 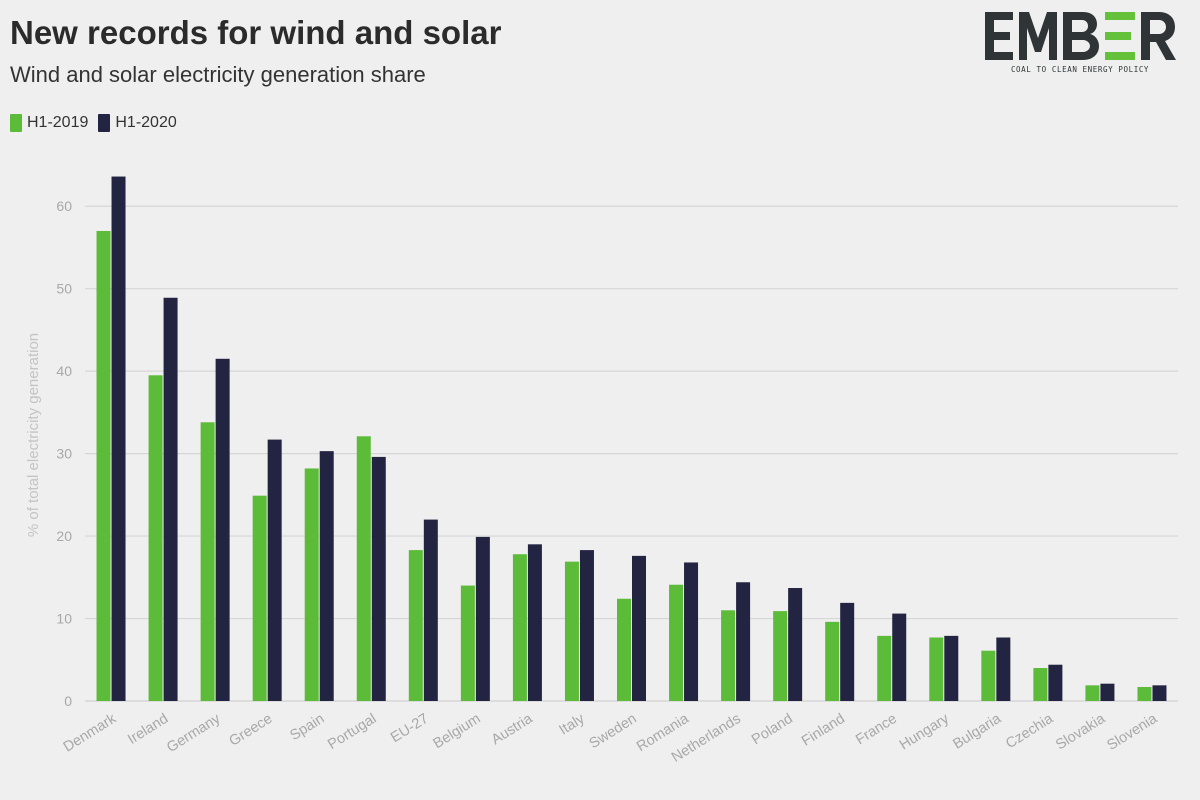 I want to click on y-tick-label: 50, so click(x=64, y=289).